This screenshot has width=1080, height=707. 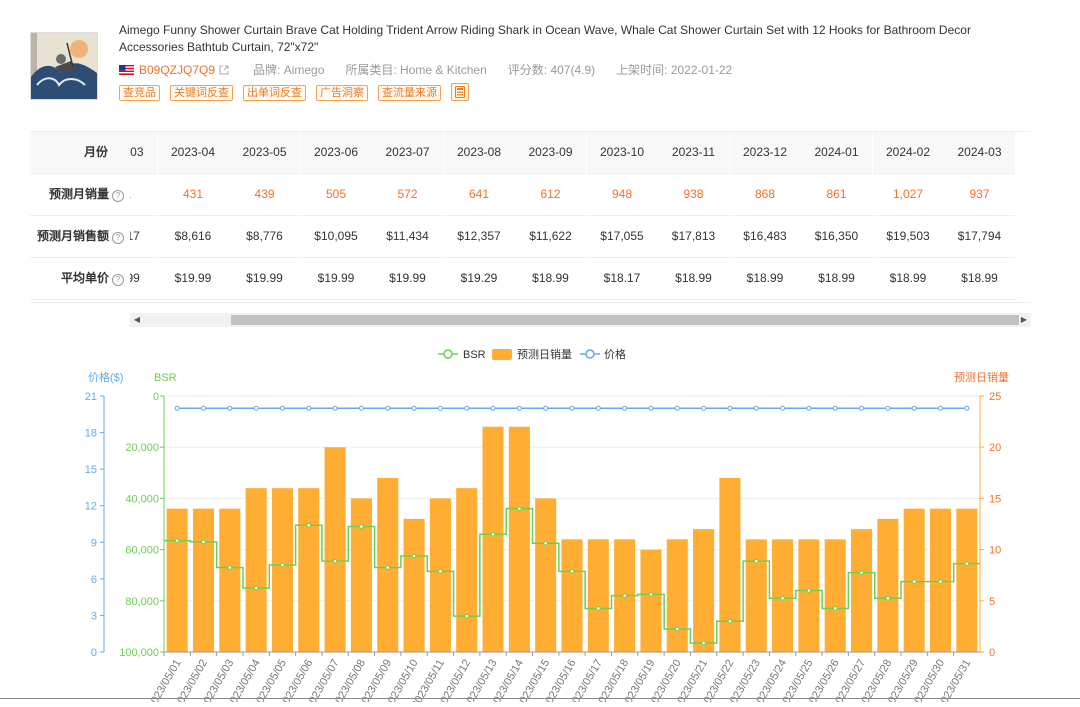 I want to click on month-column: 2023-06 505 $10,095 $19.99, so click(x=336, y=217).